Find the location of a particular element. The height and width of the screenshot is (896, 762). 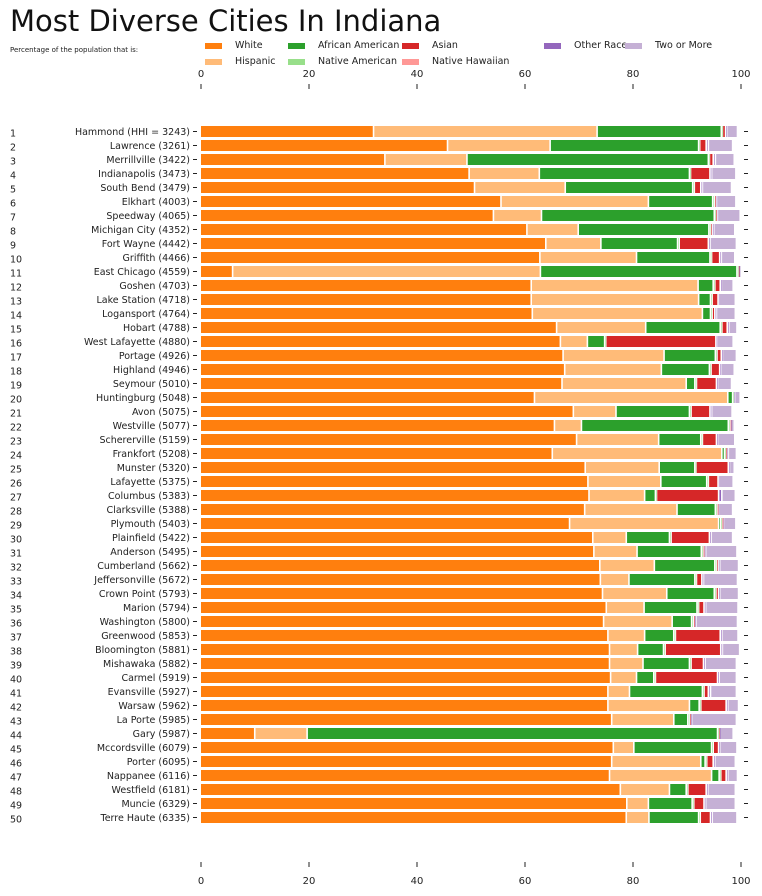

row-label: Munster (5320) is located at coordinates (153, 468).